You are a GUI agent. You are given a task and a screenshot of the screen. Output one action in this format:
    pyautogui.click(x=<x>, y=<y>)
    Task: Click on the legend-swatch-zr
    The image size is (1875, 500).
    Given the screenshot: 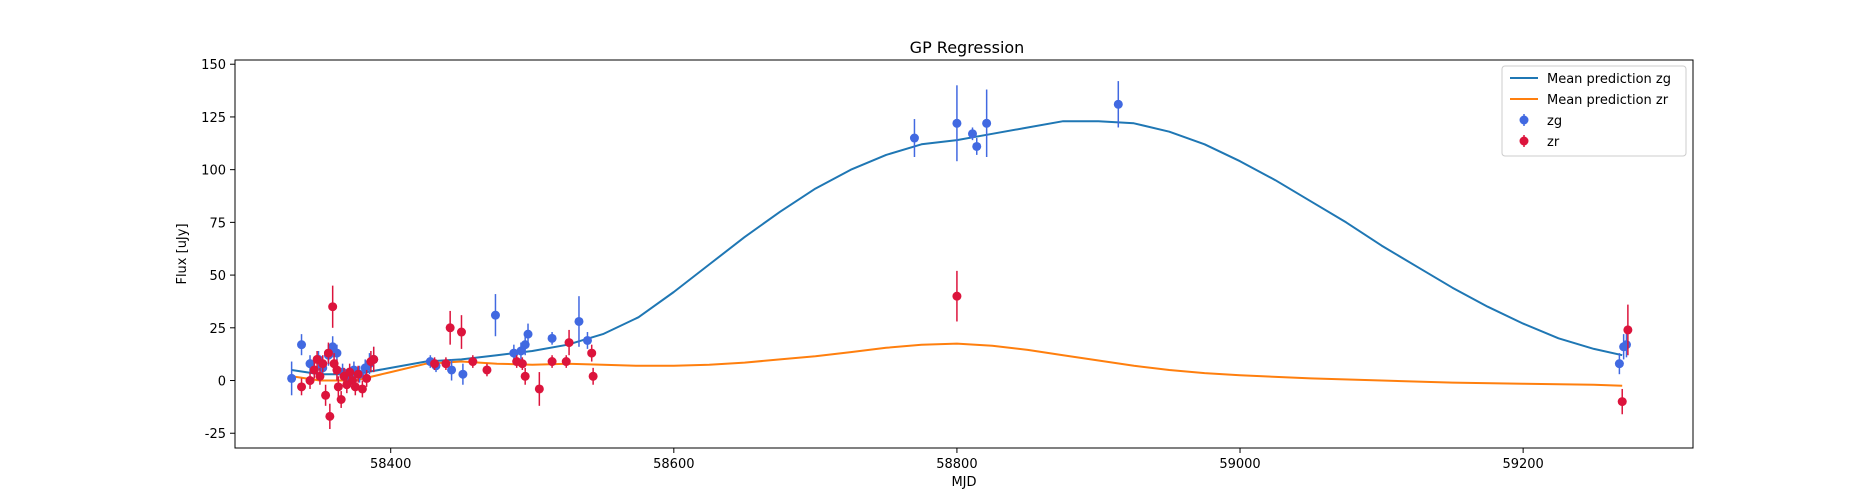 What is the action you would take?
    pyautogui.click(x=1524, y=141)
    